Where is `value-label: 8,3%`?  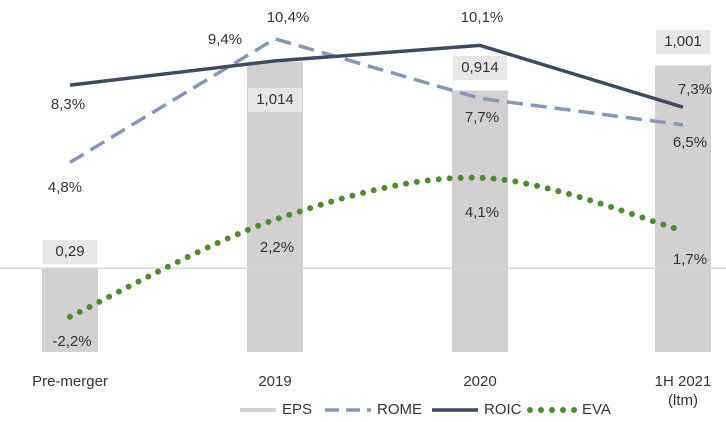 value-label: 8,3% is located at coordinates (68, 104).